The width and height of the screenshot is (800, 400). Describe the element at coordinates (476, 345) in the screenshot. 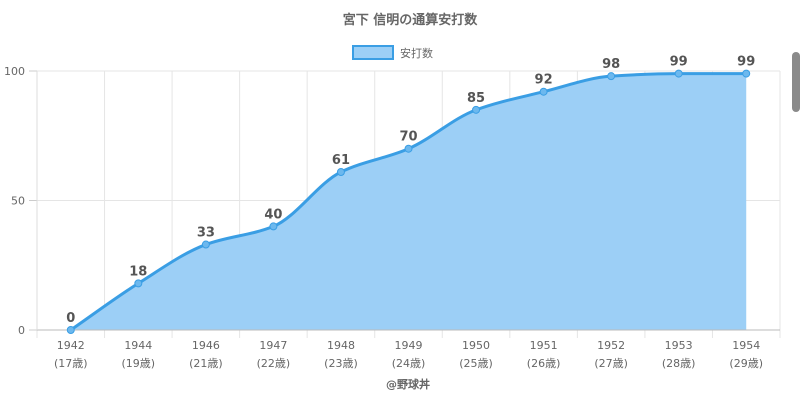

I see `x-tick-label: 1950` at that location.